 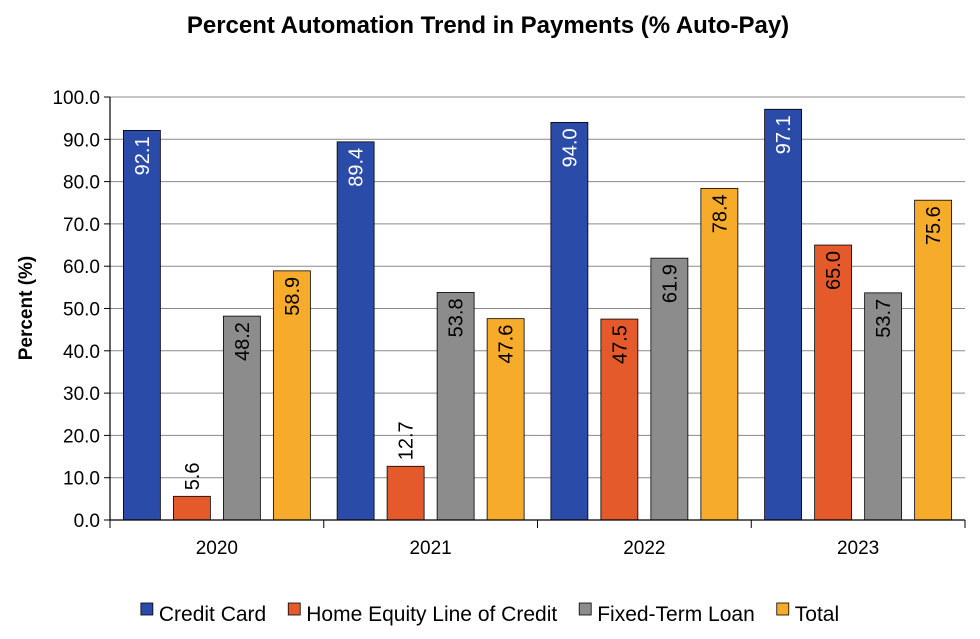 What do you see at coordinates (834, 270) in the screenshot?
I see `data-label: 65.0` at bounding box center [834, 270].